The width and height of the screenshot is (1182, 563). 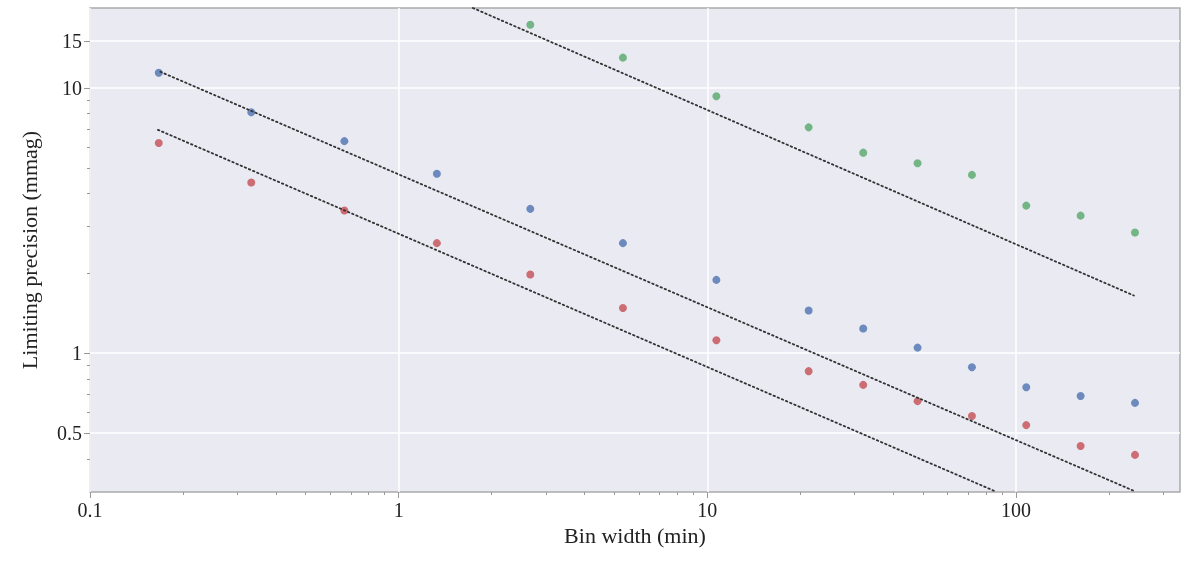 What do you see at coordinates (1015, 510) in the screenshot?
I see `x-tick-label: 100` at bounding box center [1015, 510].